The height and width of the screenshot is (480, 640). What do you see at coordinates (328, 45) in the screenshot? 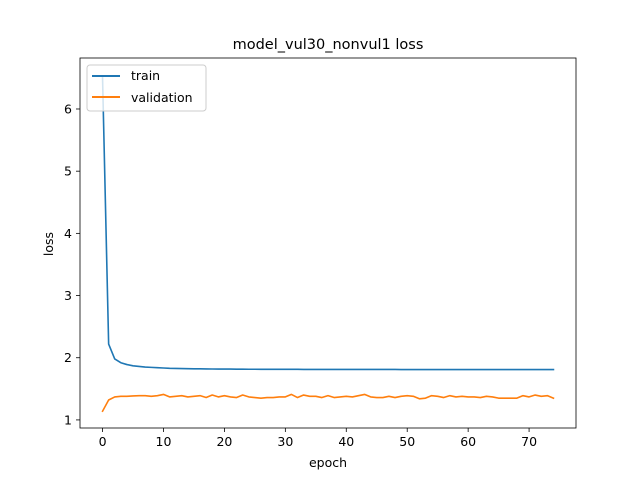
I see `chart-title: model_vul30_nonvul1 loss` at bounding box center [328, 45].